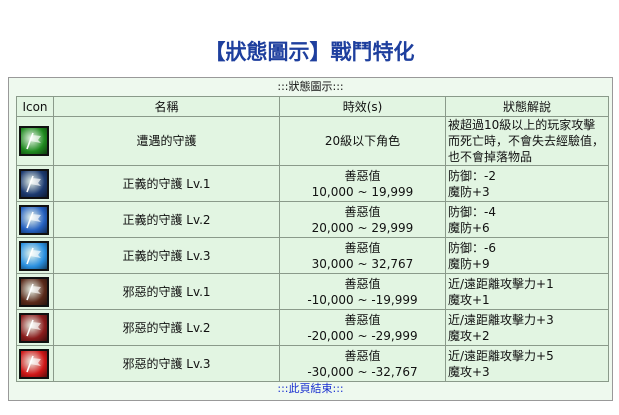  Describe the element at coordinates (362, 371) in the screenshot. I see `time-range: -30,000 ~ -32,767` at that location.